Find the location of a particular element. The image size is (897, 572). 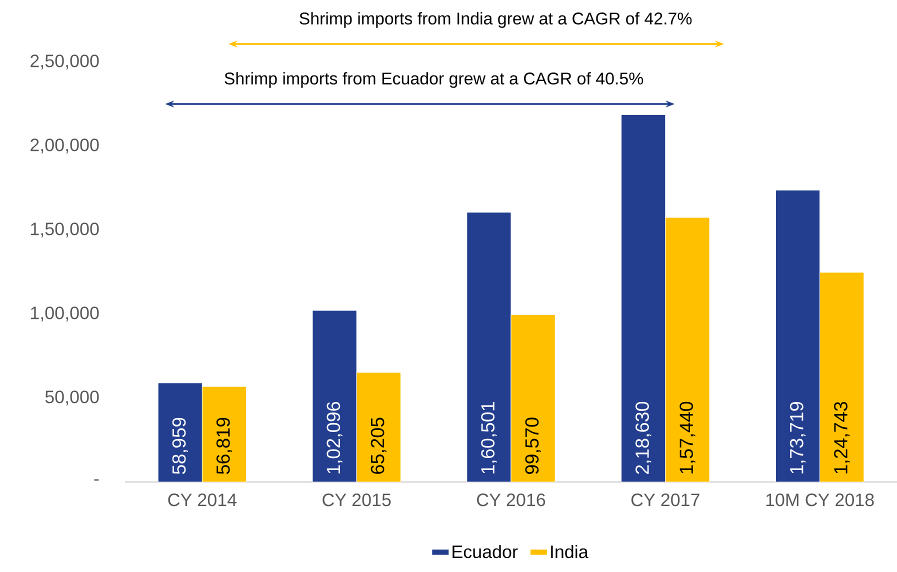

data-label: 58,959 is located at coordinates (180, 446).